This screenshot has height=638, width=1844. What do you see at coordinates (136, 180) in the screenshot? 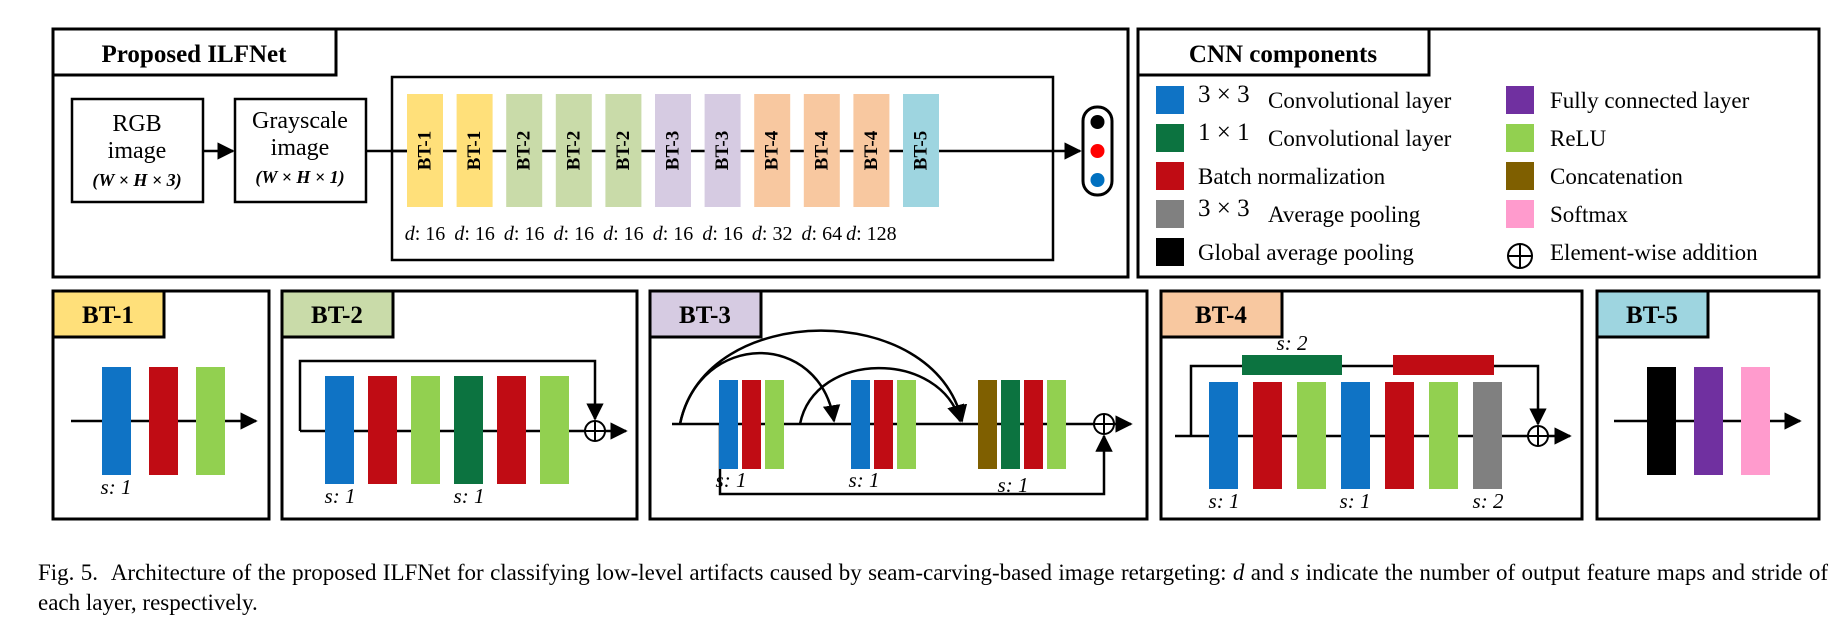
I see `rgb-dims: (W × H × 3)` at bounding box center [136, 180].